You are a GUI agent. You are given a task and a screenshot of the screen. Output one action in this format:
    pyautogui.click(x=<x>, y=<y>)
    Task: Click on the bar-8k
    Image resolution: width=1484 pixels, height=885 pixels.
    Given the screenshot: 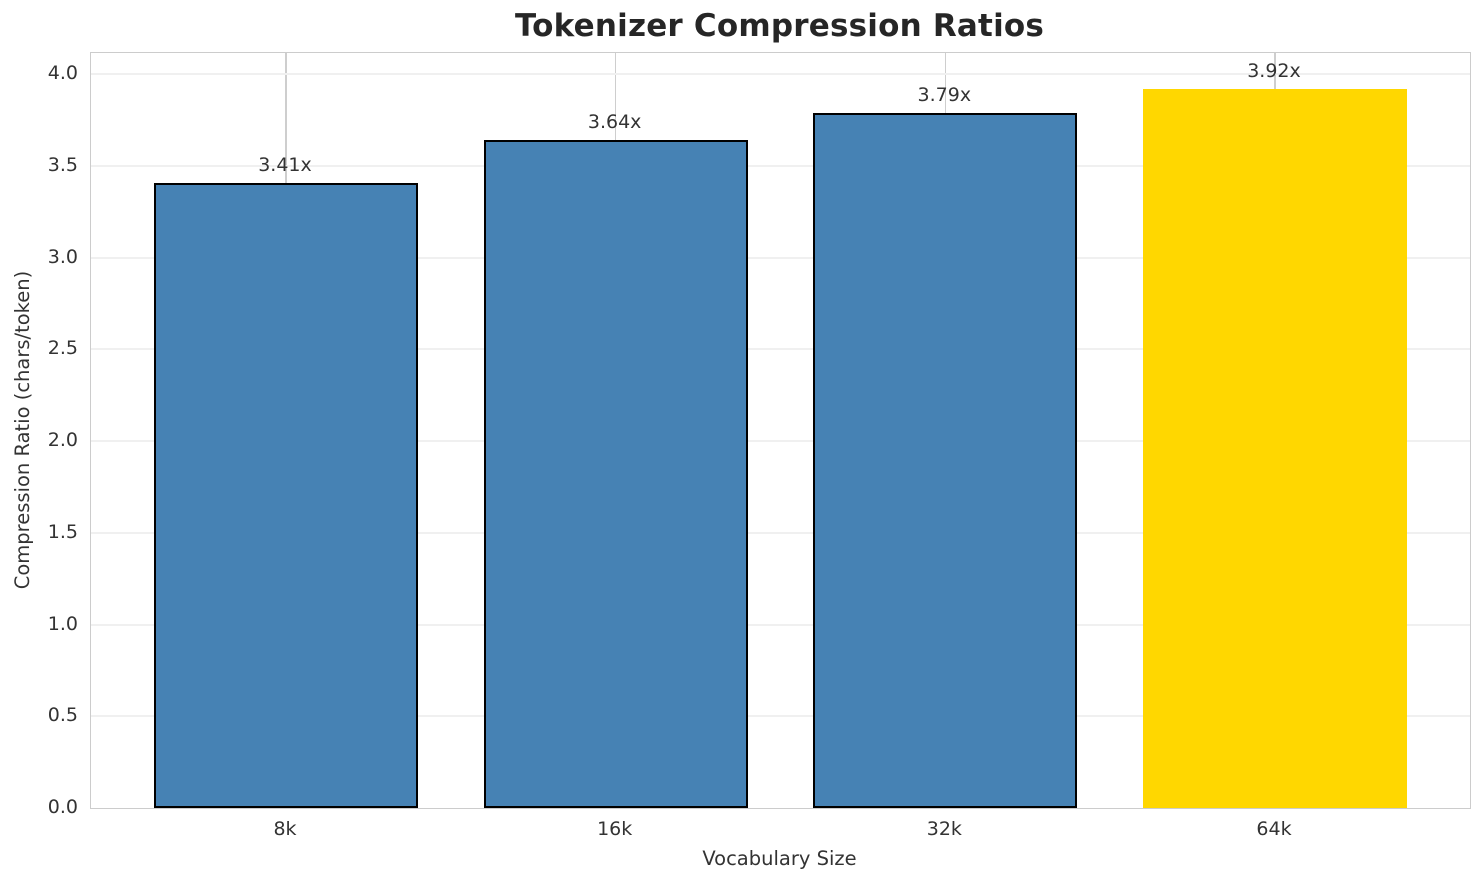 What is the action you would take?
    pyautogui.click(x=286, y=495)
    